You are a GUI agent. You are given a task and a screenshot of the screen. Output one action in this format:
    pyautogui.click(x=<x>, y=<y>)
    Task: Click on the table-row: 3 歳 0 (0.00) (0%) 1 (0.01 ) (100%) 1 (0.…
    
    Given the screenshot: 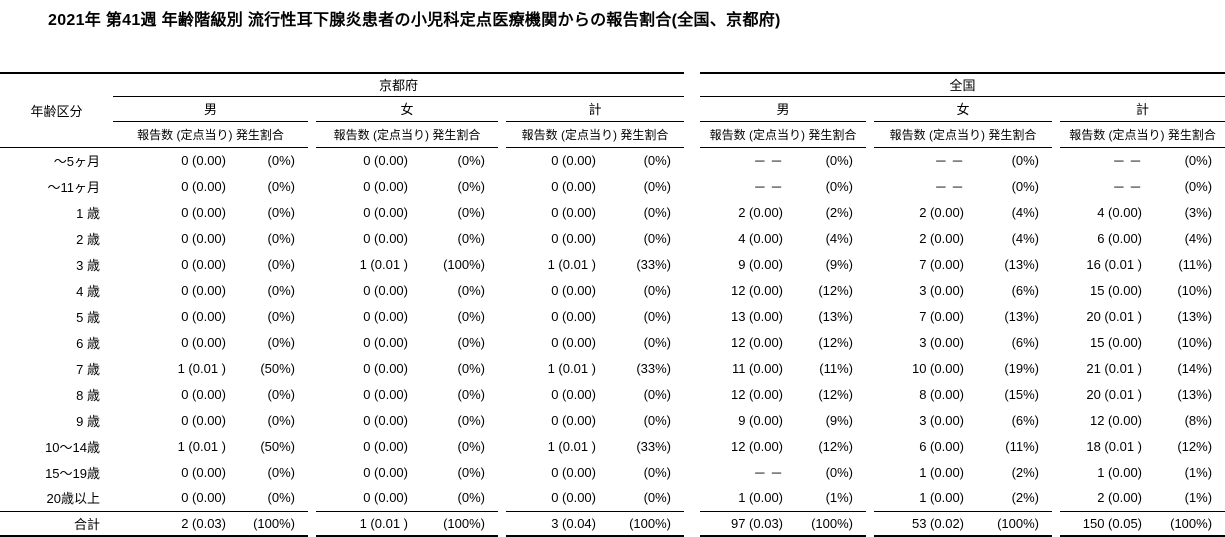 What is the action you would take?
    pyautogui.click(x=612, y=264)
    